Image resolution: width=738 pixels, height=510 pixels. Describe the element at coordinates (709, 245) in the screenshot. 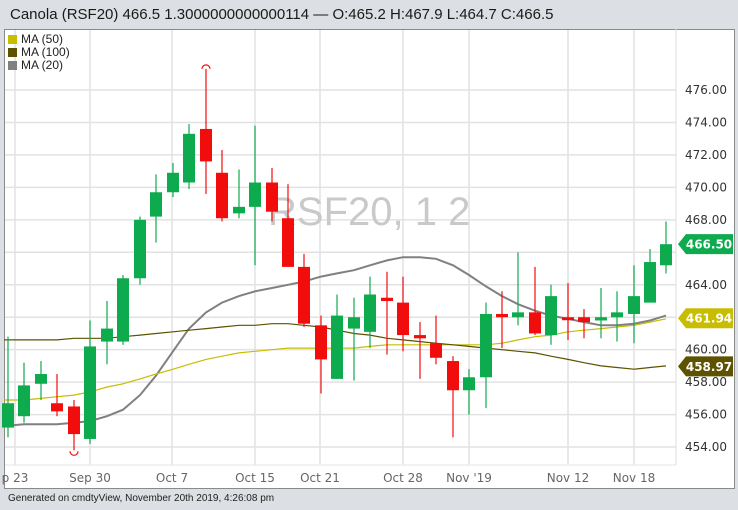

I see `last-price-tag-label: 466.50` at that location.